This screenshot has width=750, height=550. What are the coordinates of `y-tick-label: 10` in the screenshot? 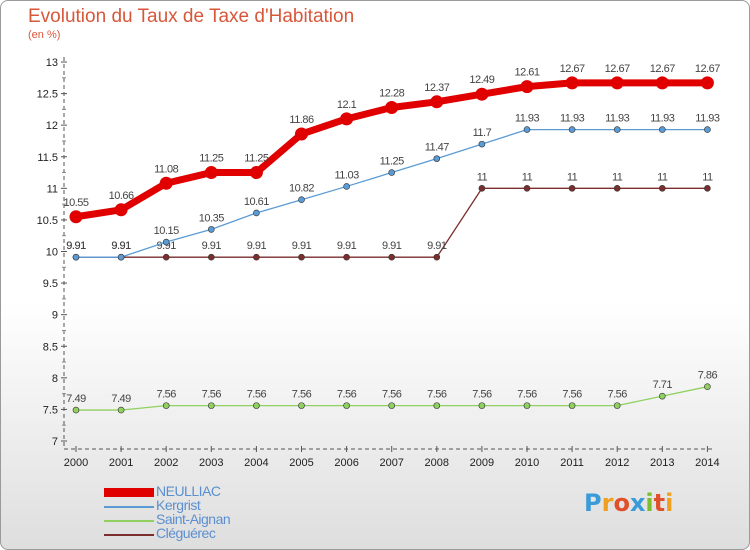 It's located at (52, 253).